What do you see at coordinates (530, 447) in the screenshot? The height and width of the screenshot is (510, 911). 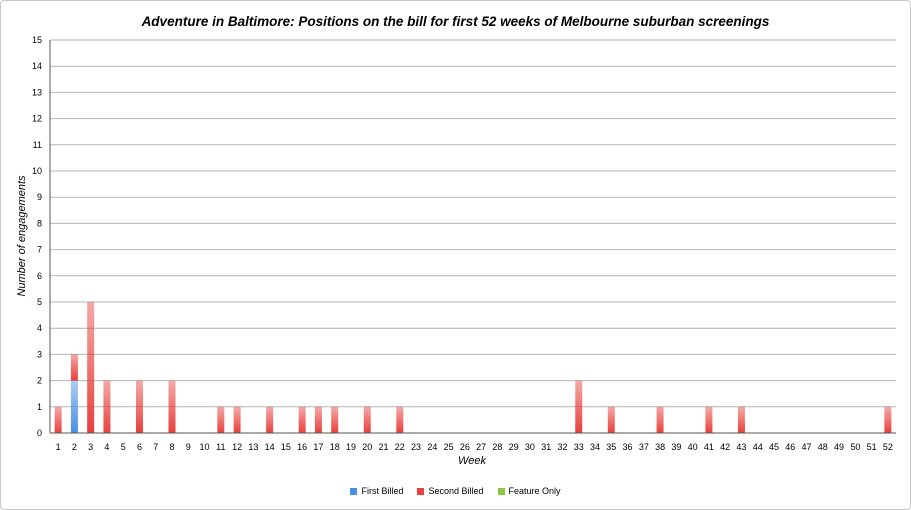 I see `x-tick-label: 30` at bounding box center [530, 447].